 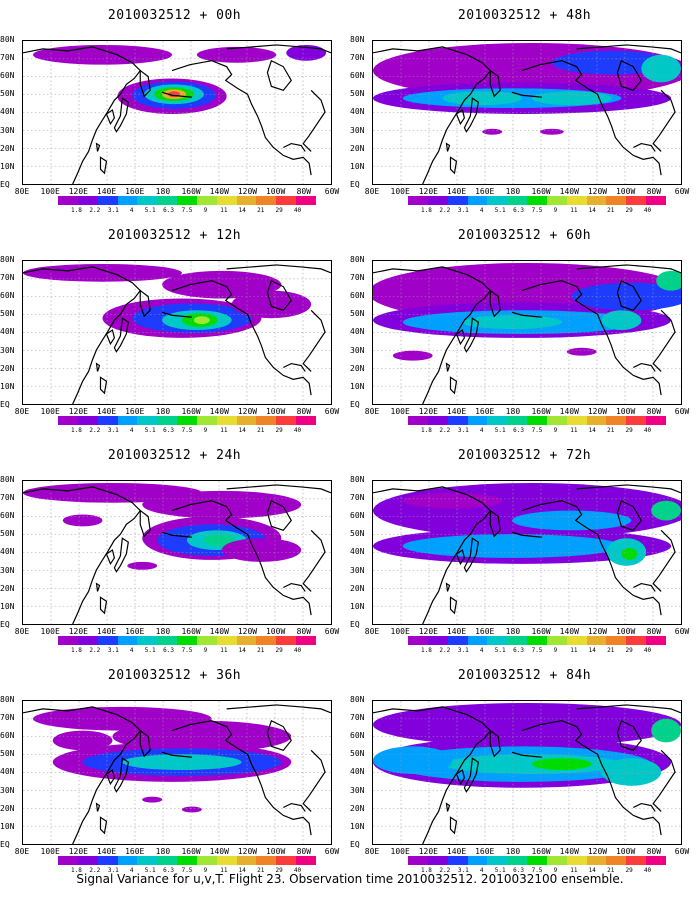 I want to click on longitude-tick-label: 140E, so click(x=456, y=851).